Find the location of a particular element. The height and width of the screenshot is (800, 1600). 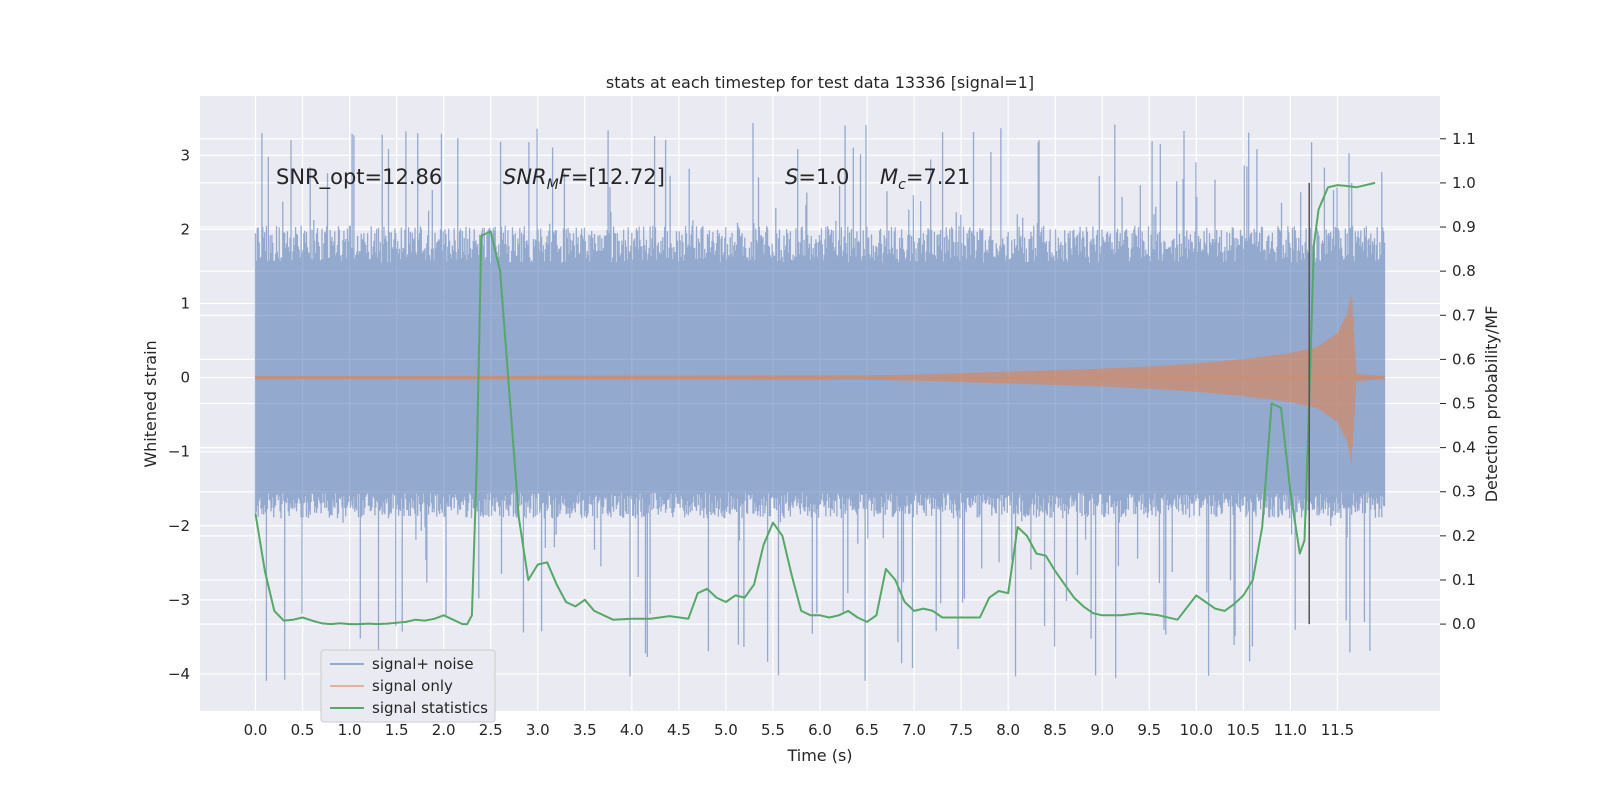

y-right-tick-label: 1.0 is located at coordinates (1464, 183).